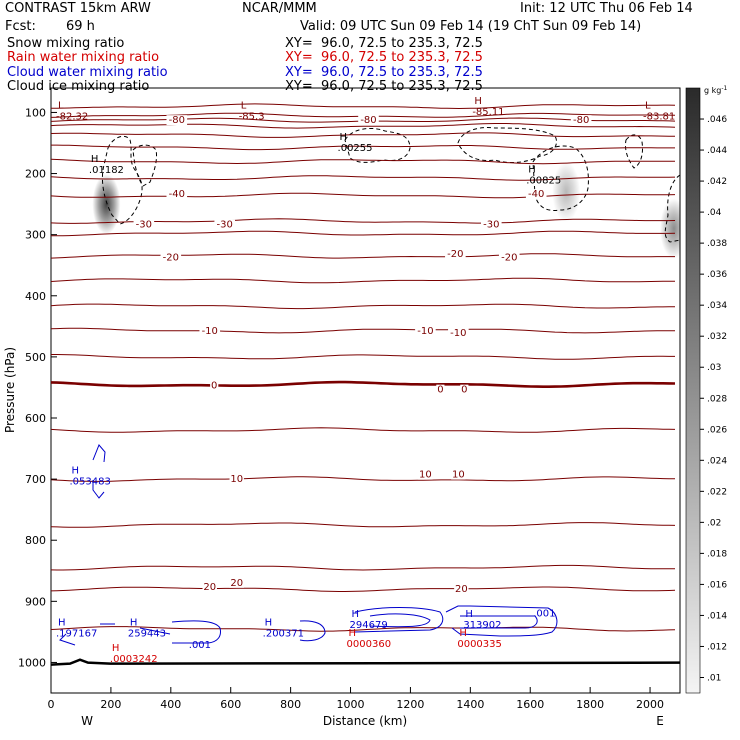  What do you see at coordinates (35, 357) in the screenshot?
I see `y-tick-label: 500` at bounding box center [35, 357].